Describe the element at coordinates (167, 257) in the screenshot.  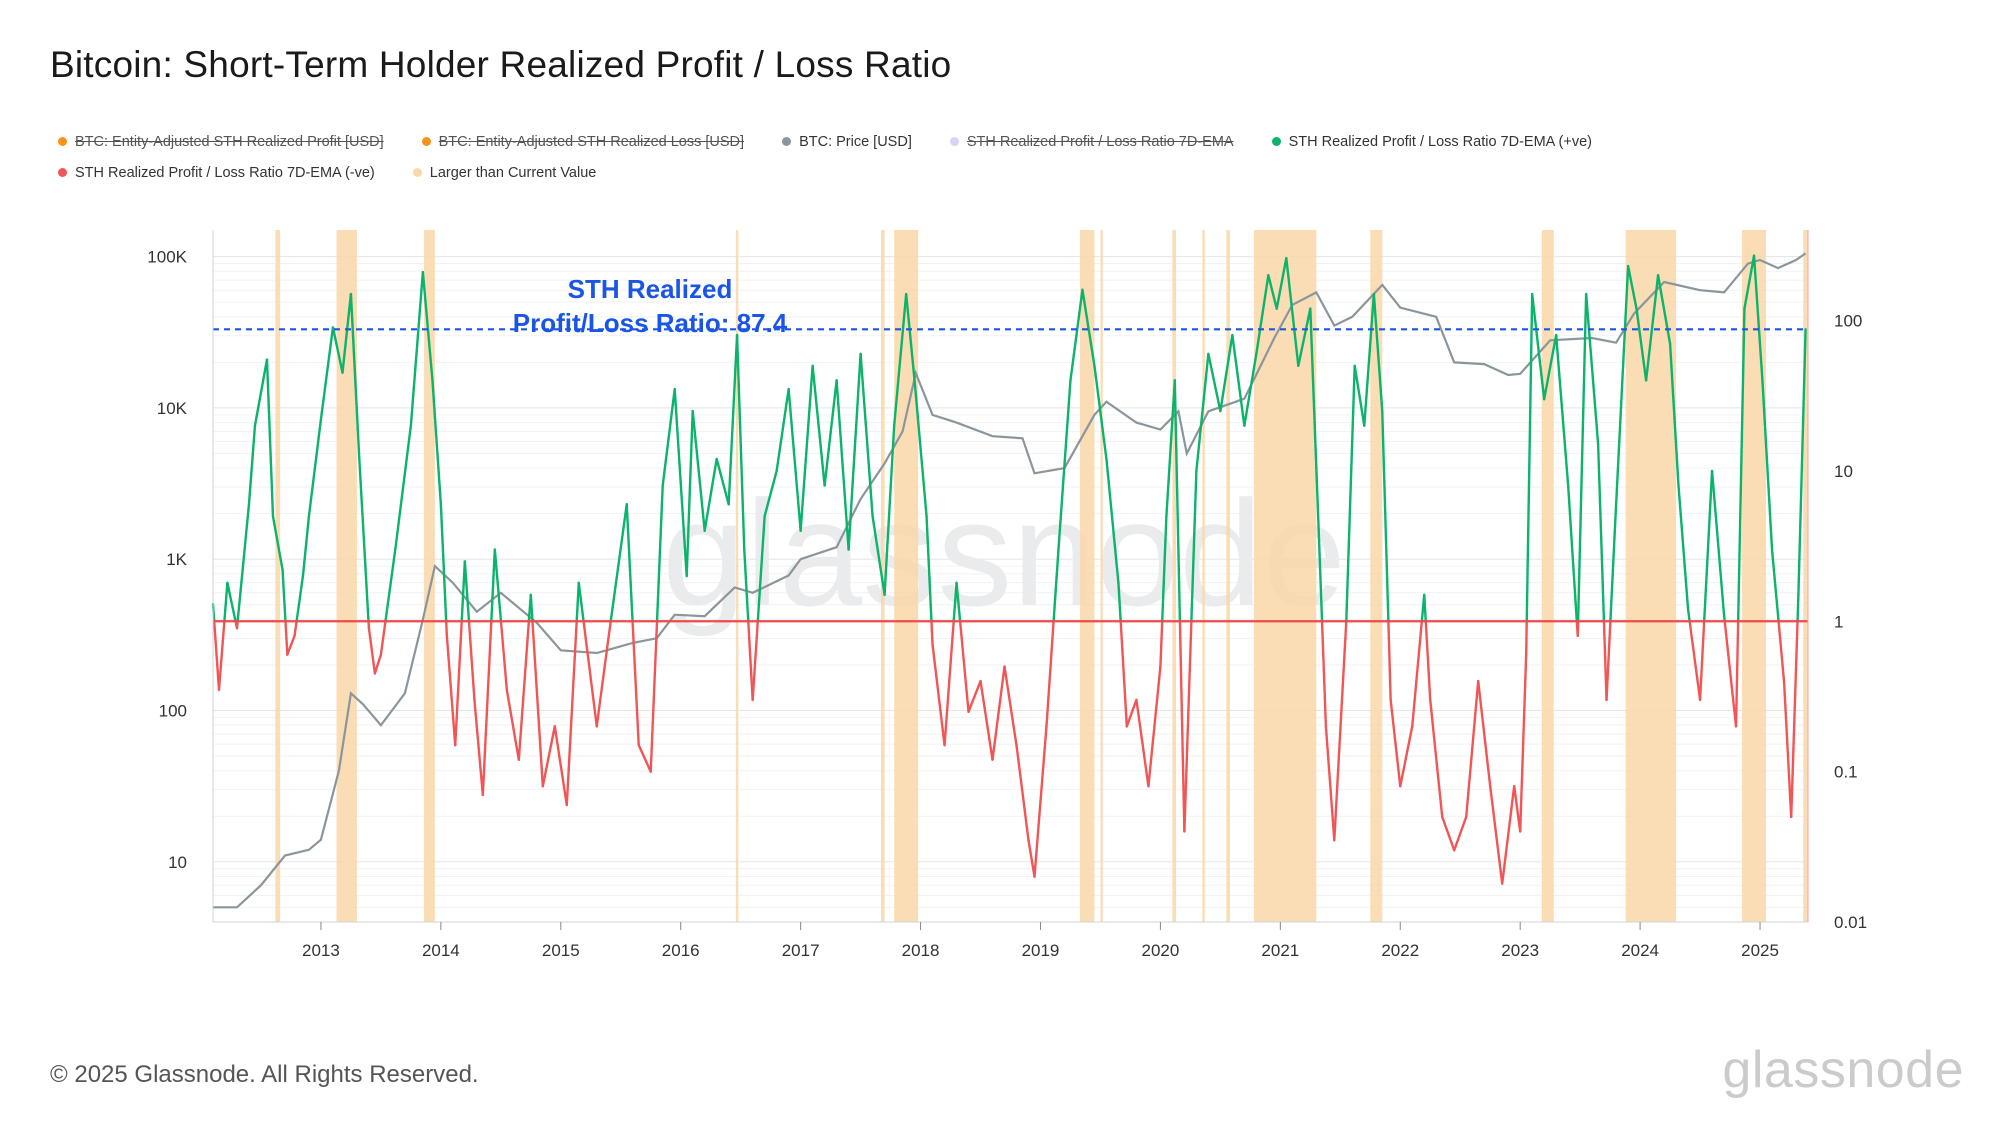
I see `left-tick-label: 100K` at that location.